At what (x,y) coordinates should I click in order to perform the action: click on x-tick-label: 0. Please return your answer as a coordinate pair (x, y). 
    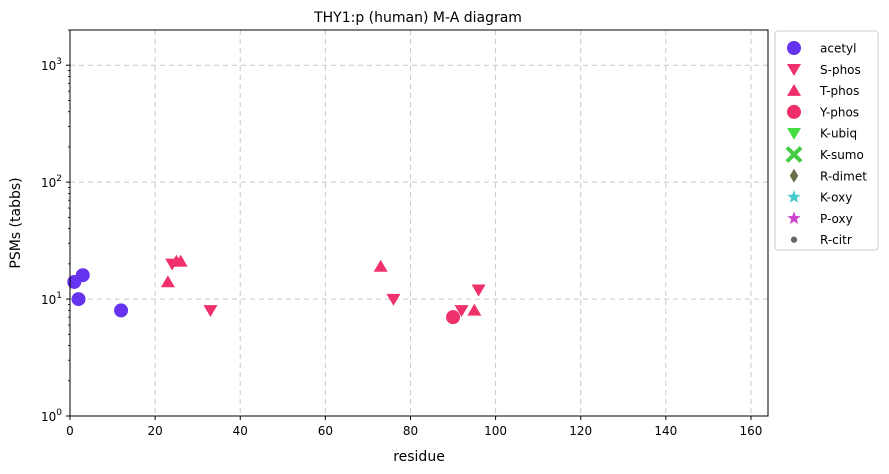
    Looking at the image, I should click on (70, 431).